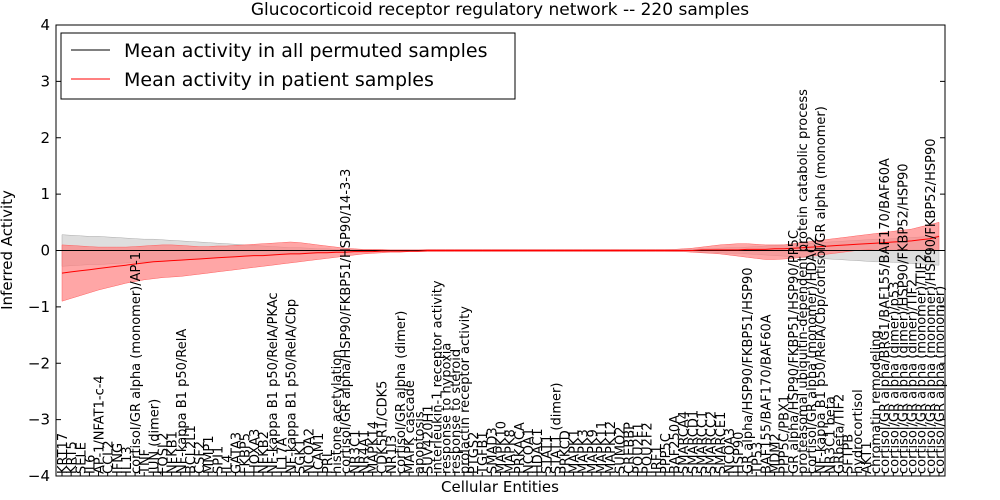  Describe the element at coordinates (401, 392) in the screenshot. I see `entity-label: cortisol/GR alpha (dimer)` at that location.